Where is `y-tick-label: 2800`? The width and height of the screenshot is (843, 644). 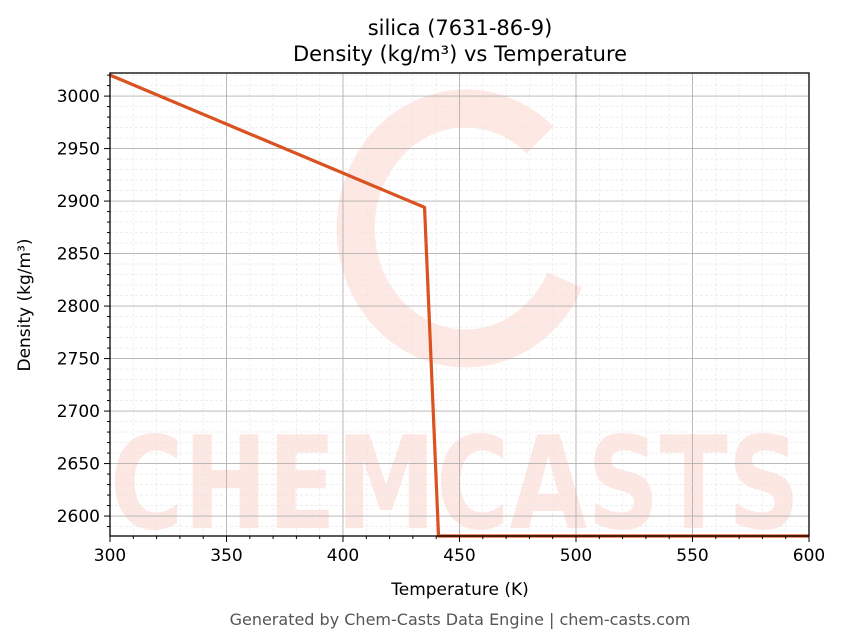
y-tick-label: 2800 is located at coordinates (78, 307).